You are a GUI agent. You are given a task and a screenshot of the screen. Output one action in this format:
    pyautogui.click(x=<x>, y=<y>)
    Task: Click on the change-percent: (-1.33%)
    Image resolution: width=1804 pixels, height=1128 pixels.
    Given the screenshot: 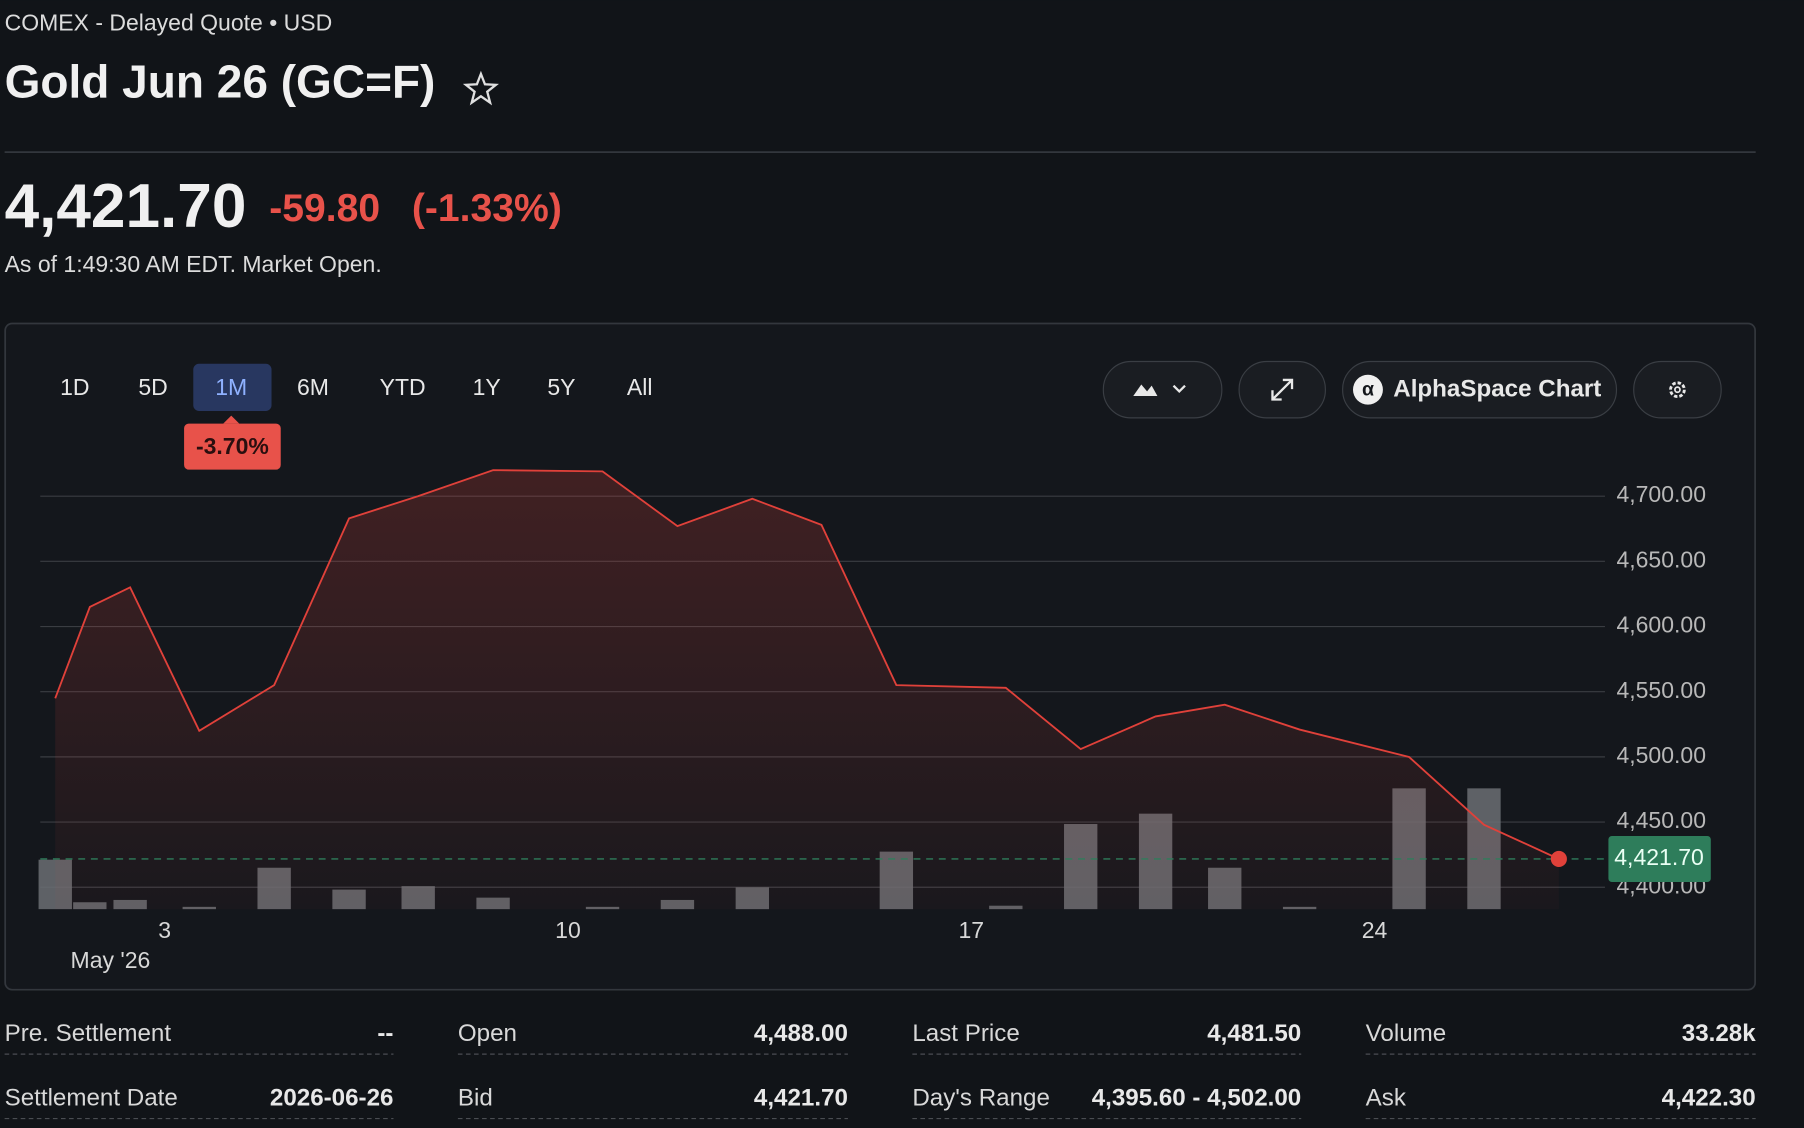 What is the action you would take?
    pyautogui.click(x=487, y=208)
    